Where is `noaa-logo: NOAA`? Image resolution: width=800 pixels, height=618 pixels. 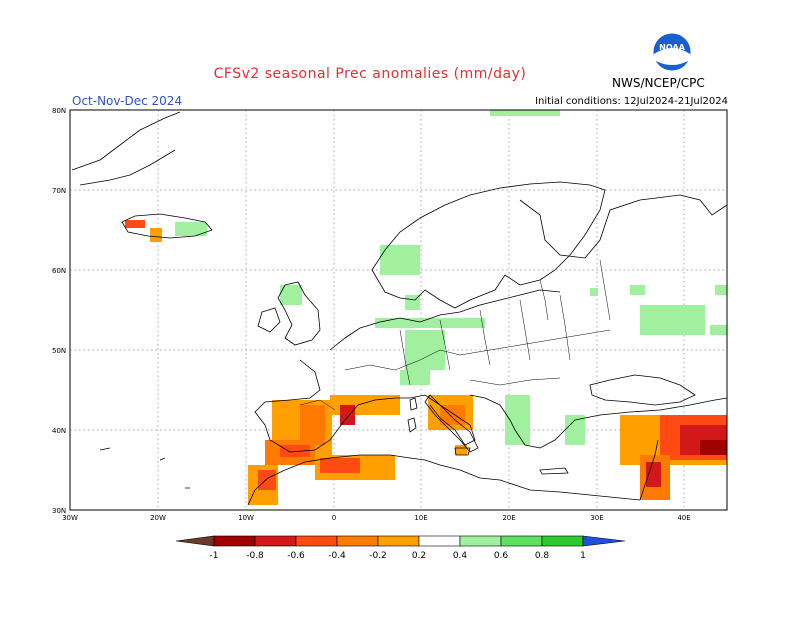 noaa-logo: NOAA is located at coordinates (672, 52).